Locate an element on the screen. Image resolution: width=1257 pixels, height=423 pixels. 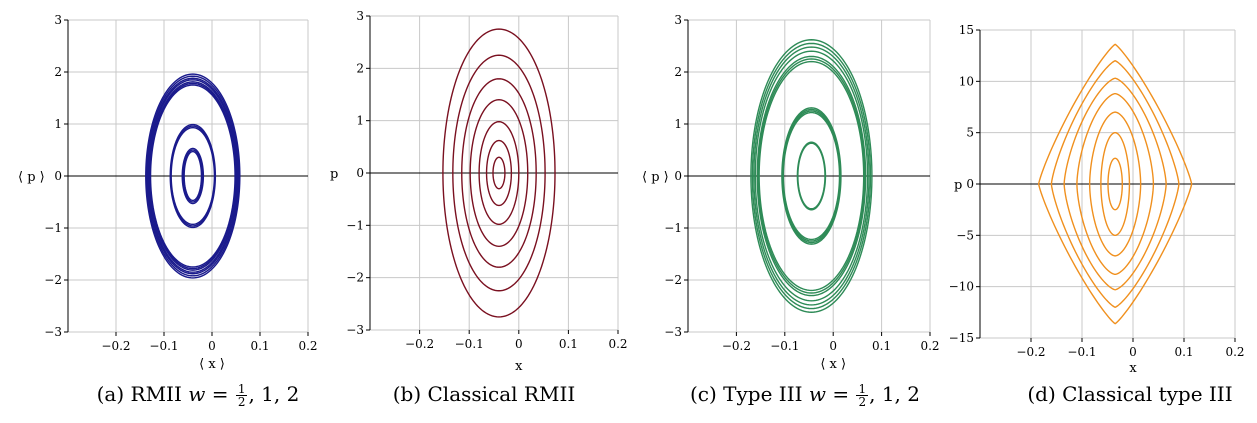
d-y-tick-label: 10 is located at coordinates (966, 81).